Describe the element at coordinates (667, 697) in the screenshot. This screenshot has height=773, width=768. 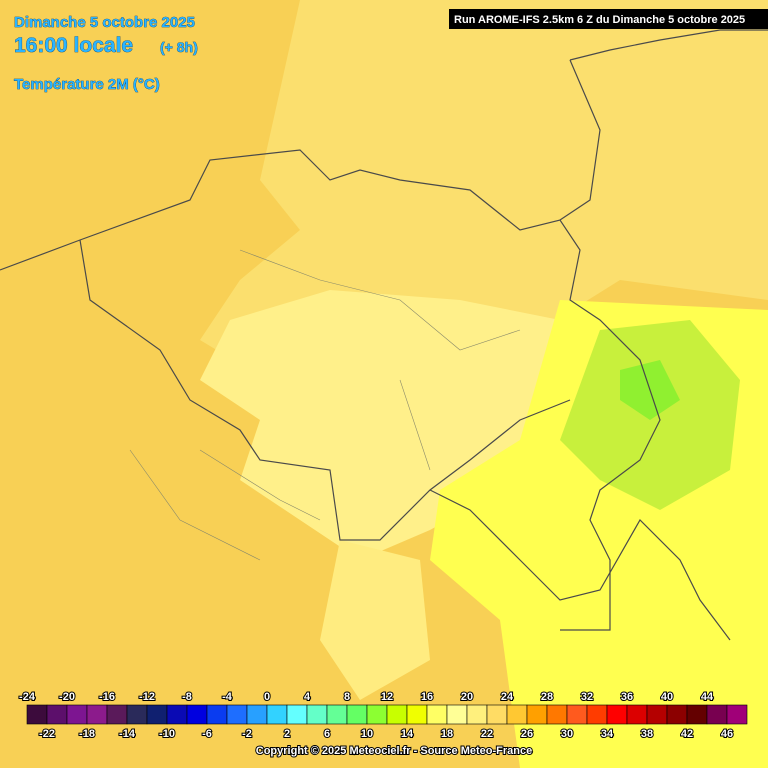
I see `label-top: 40` at that location.